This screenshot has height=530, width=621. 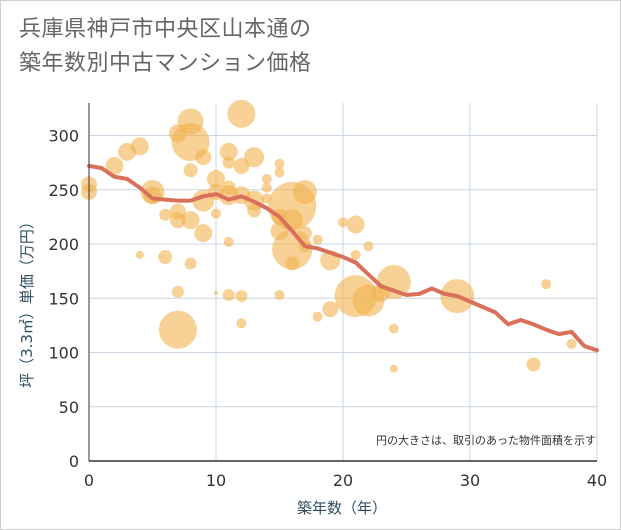 What do you see at coordinates (343, 480) in the screenshot?
I see `x-tick-label: 20` at bounding box center [343, 480].